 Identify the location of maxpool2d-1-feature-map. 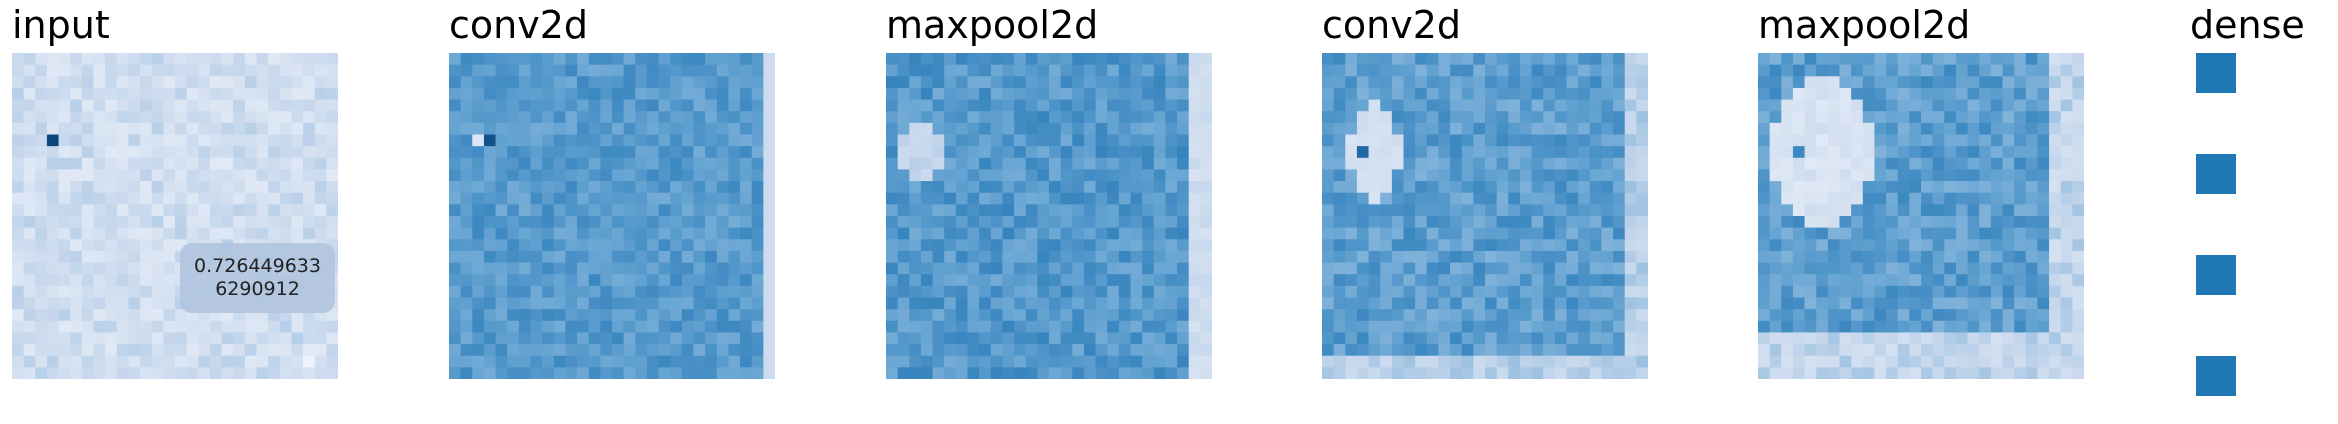
(1049, 216).